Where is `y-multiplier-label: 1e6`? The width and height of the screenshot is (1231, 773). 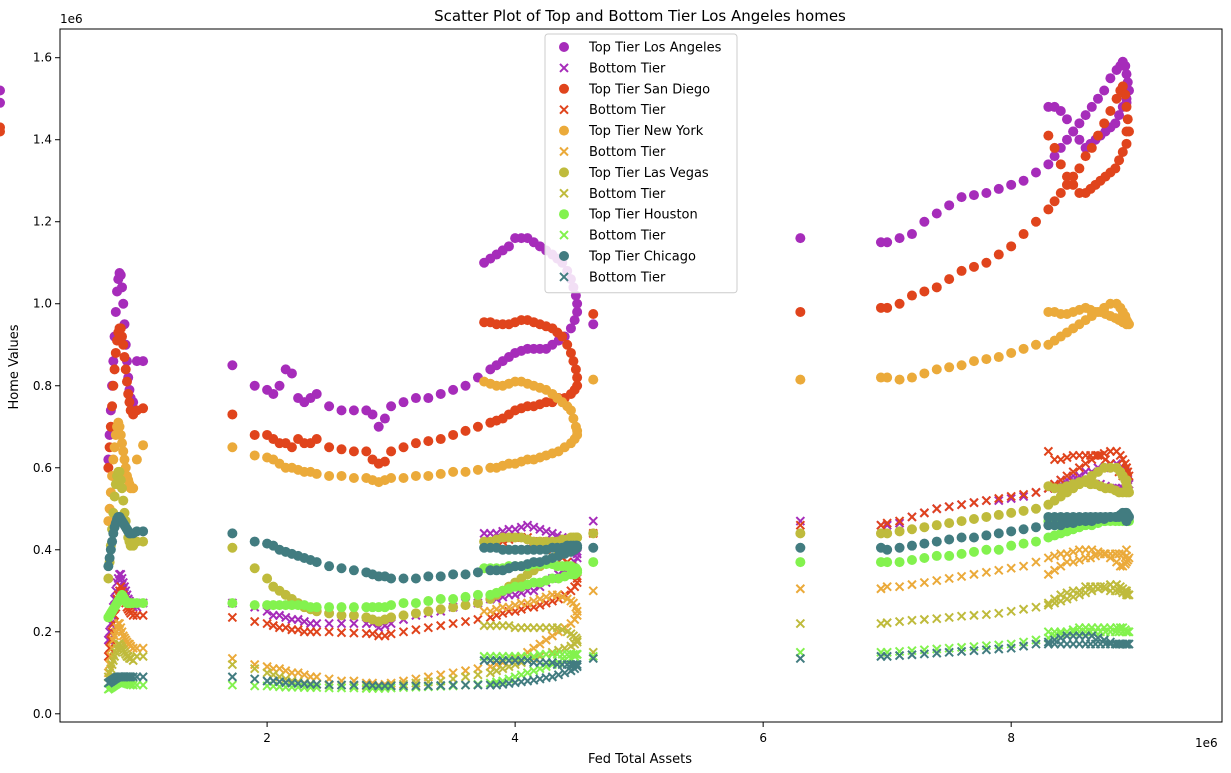
y-multiplier-label: 1e6 is located at coordinates (71, 19).